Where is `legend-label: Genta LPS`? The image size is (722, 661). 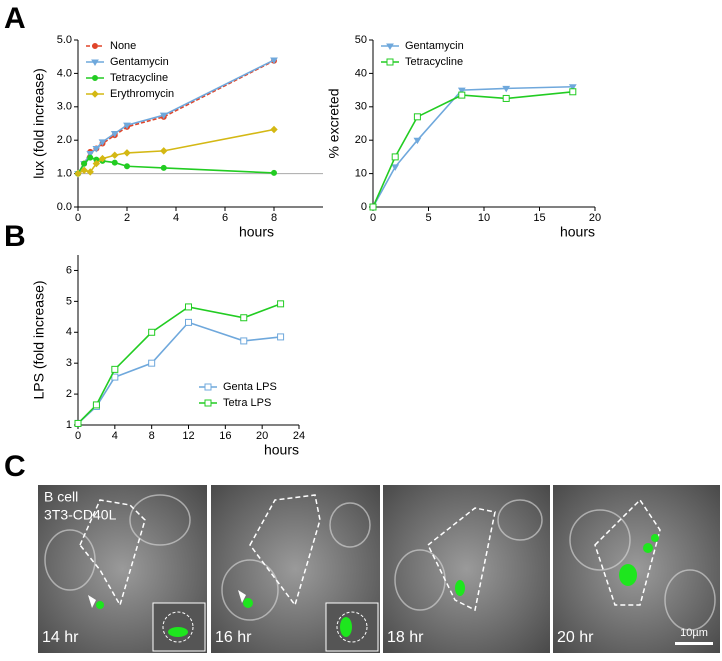 legend-label: Genta LPS is located at coordinates (250, 387).